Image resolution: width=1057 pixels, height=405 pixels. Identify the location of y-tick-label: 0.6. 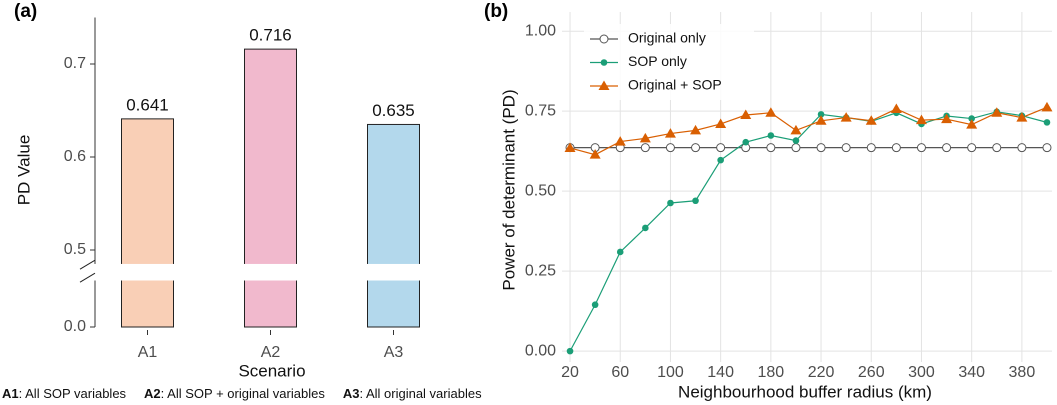
(75, 156).